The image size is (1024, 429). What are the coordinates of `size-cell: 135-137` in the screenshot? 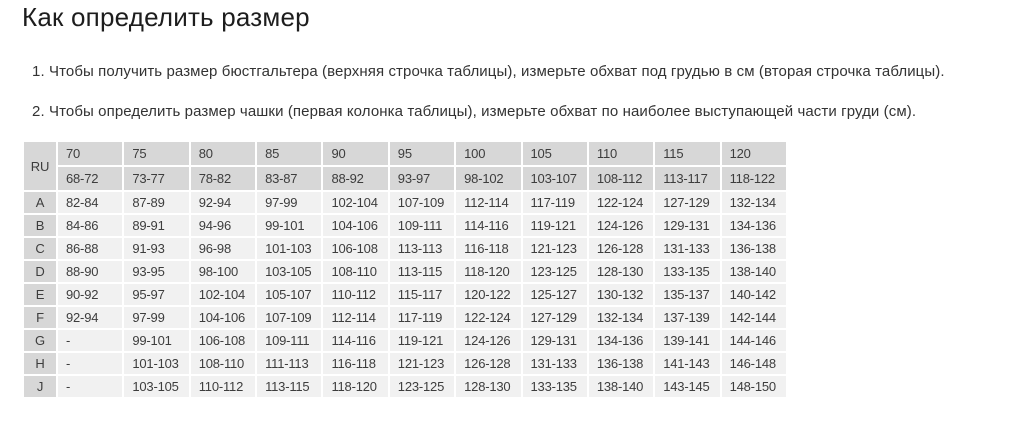 It's located at (687, 294).